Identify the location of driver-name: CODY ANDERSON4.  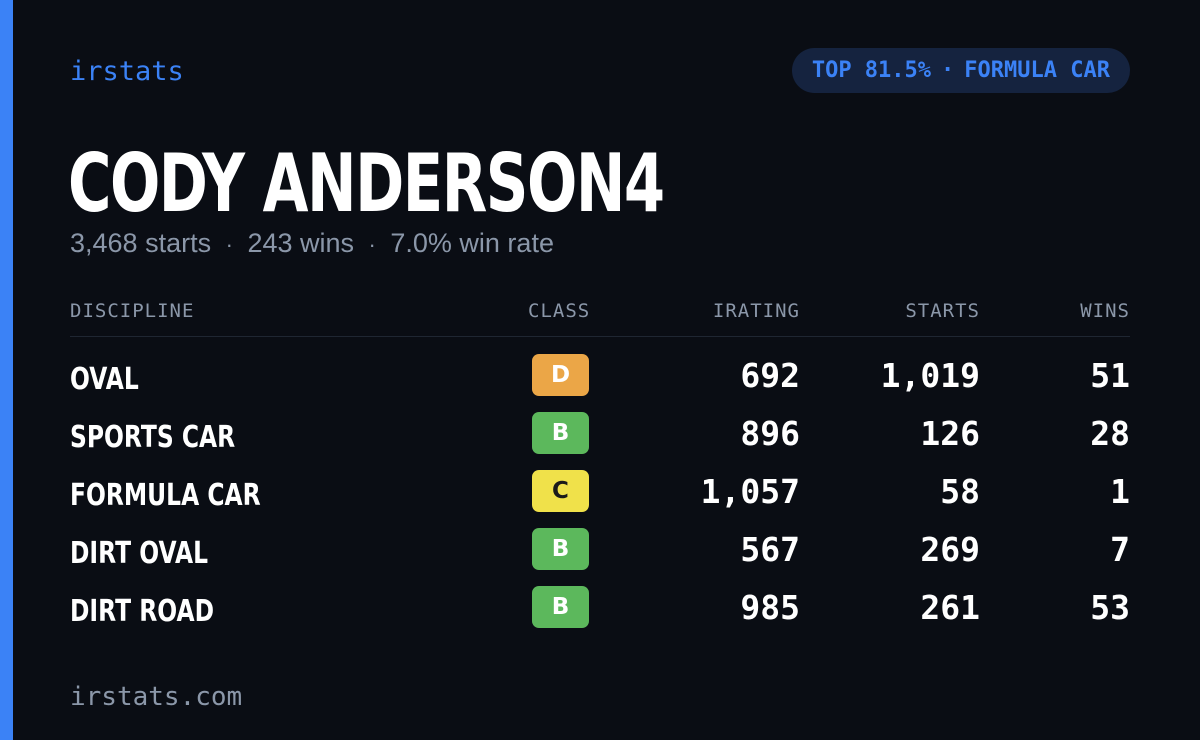
(366, 183).